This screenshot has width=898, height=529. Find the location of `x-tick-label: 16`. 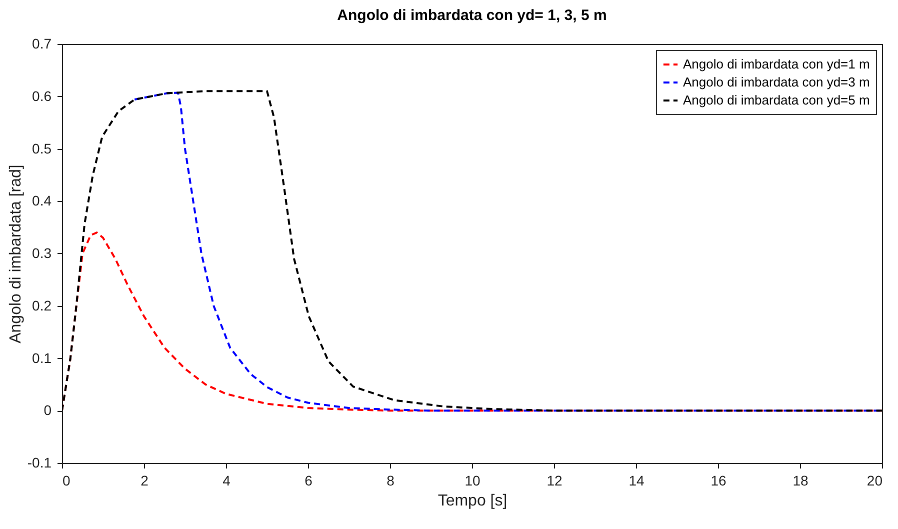

x-tick-label: 16 is located at coordinates (718, 480).